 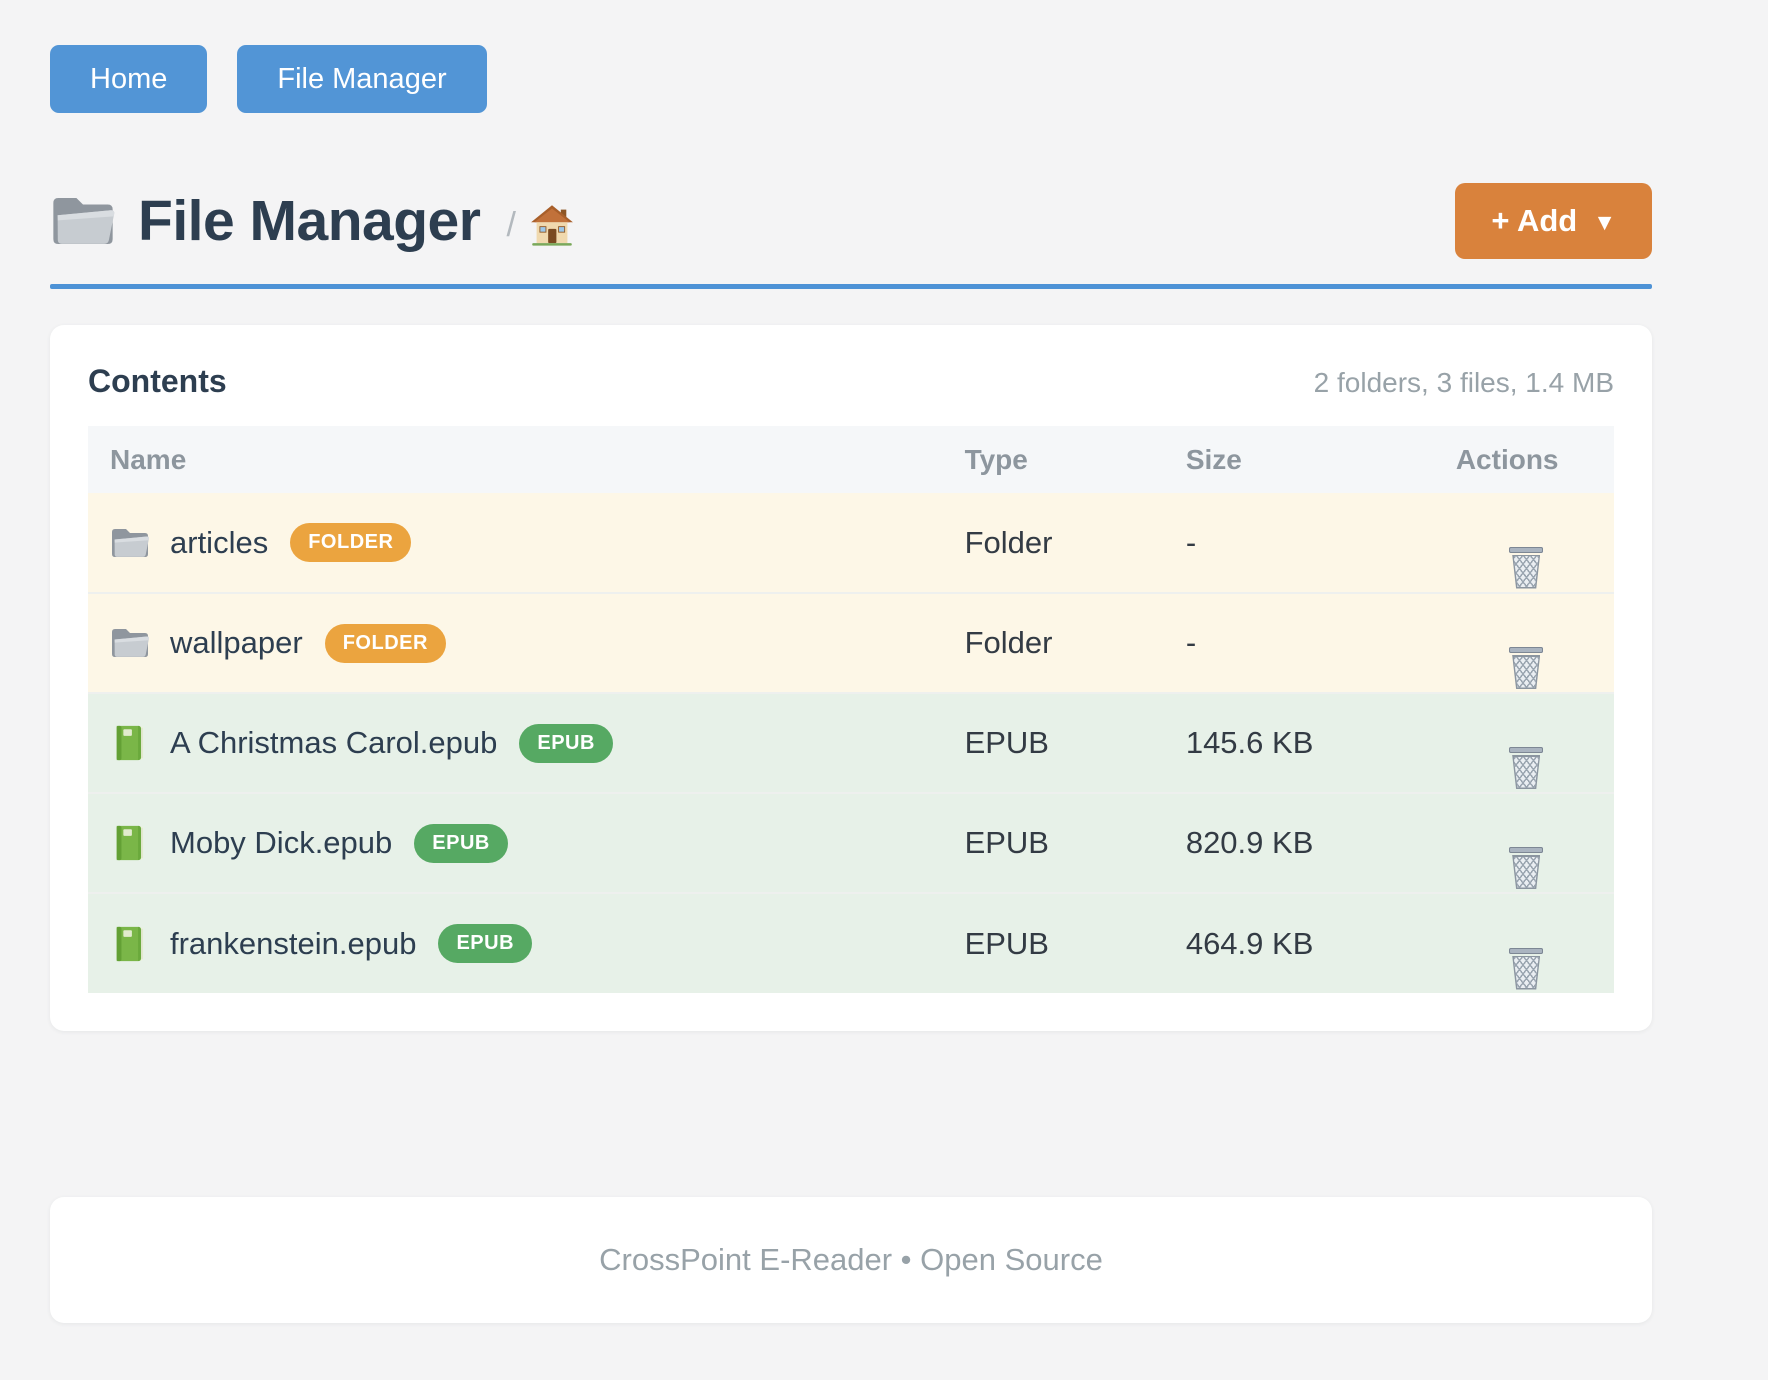 I want to click on name-cell: frankenstein.epub EPUB, so click(x=526, y=943).